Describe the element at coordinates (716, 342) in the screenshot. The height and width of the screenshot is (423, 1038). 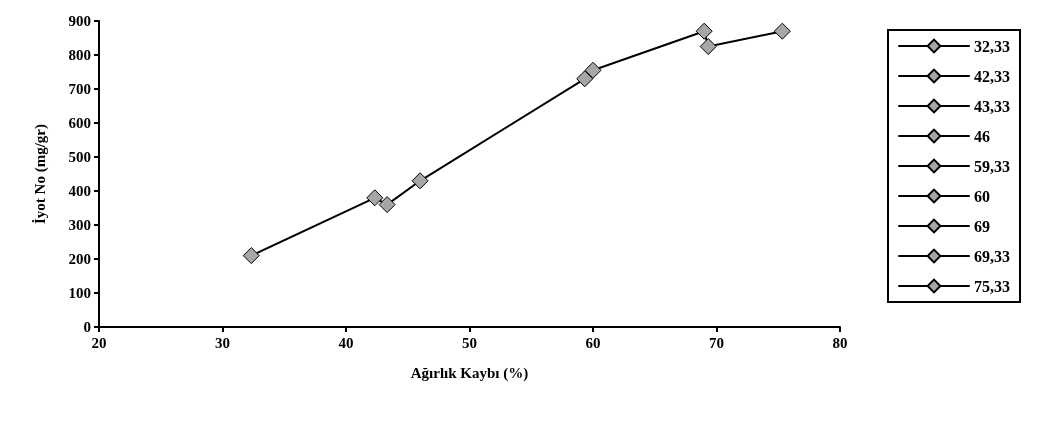
I see `x-tick-label: 70` at that location.